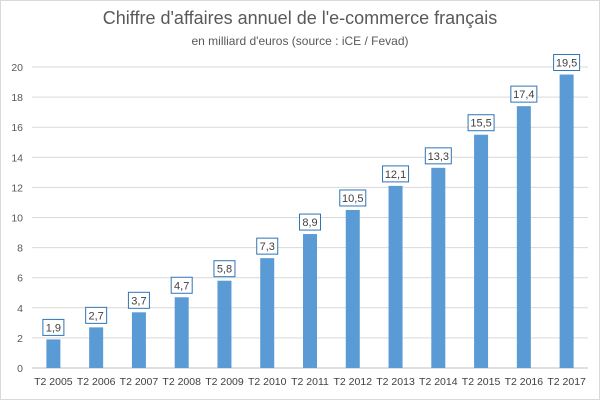 The image size is (600, 400). Describe the element at coordinates (438, 382) in the screenshot. I see `x-tick-label: T2 2014` at that location.